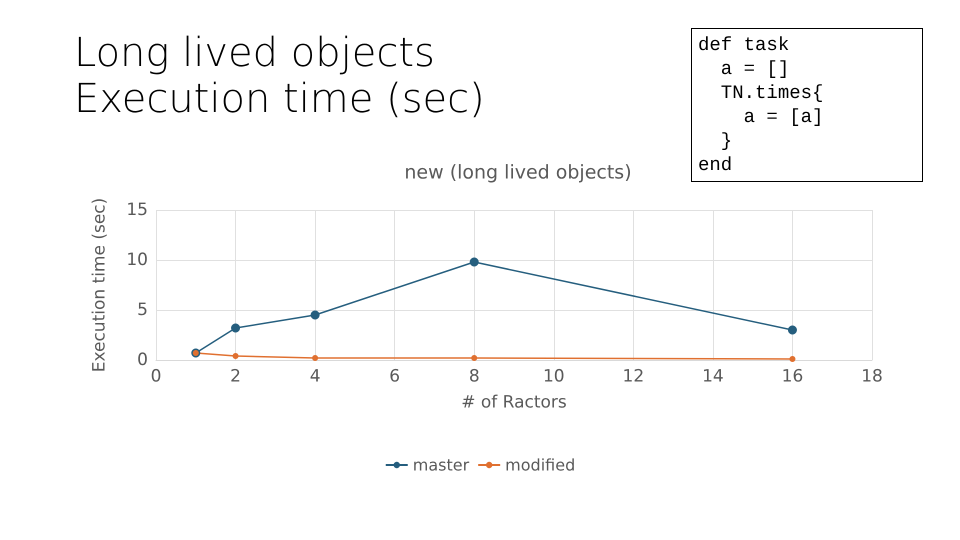 This screenshot has width=960, height=540. I want to click on legend-label: modified, so click(540, 465).